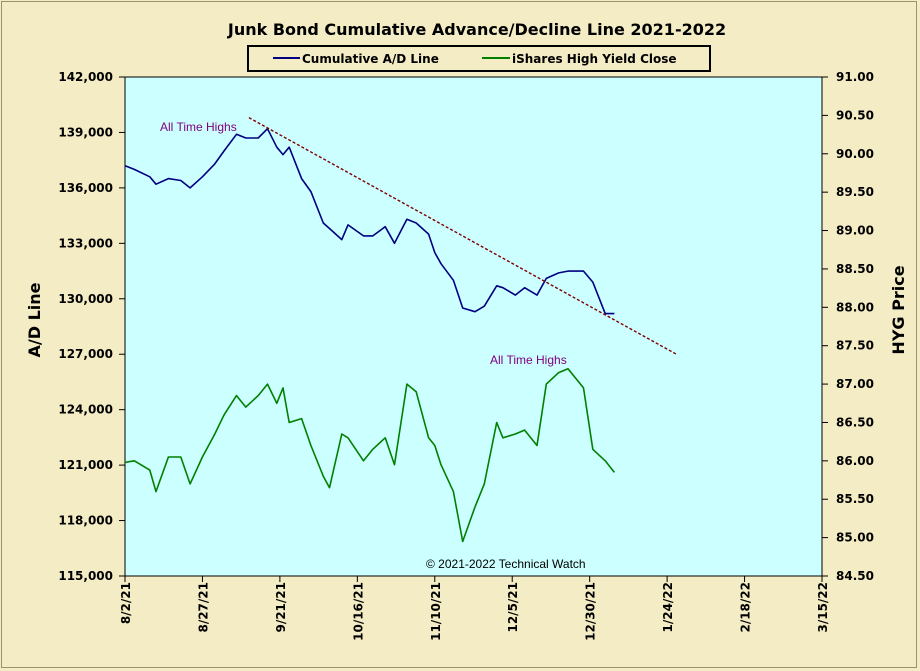  I want to click on left-tick-label: 115,000, so click(85, 576).